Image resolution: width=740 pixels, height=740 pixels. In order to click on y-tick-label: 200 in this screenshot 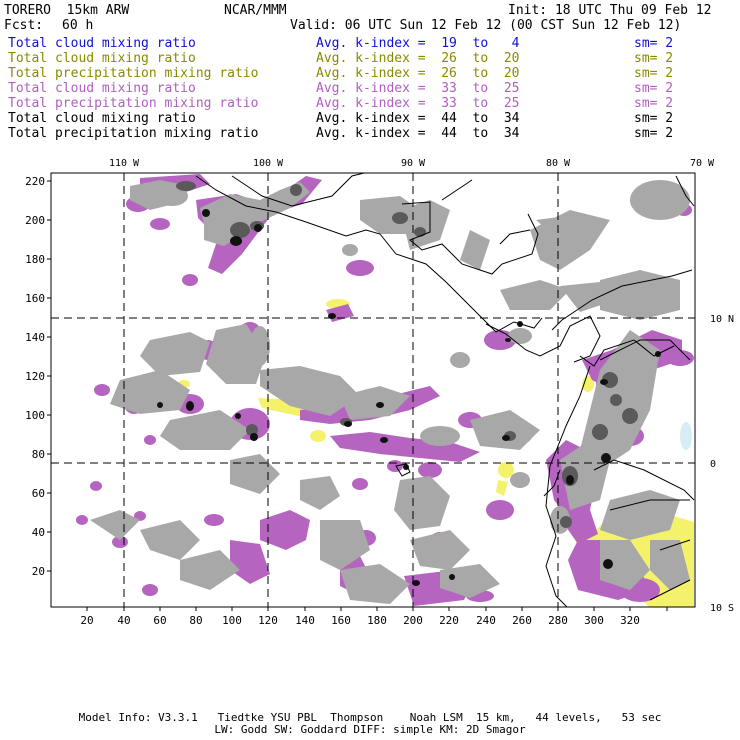, I will do `click(35, 220)`.